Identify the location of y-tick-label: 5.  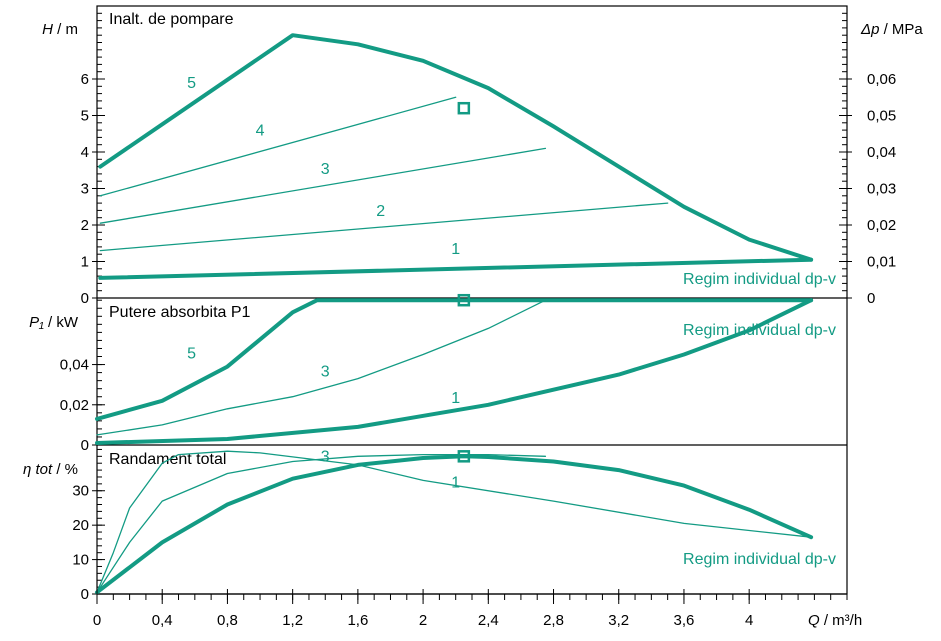
(85, 116).